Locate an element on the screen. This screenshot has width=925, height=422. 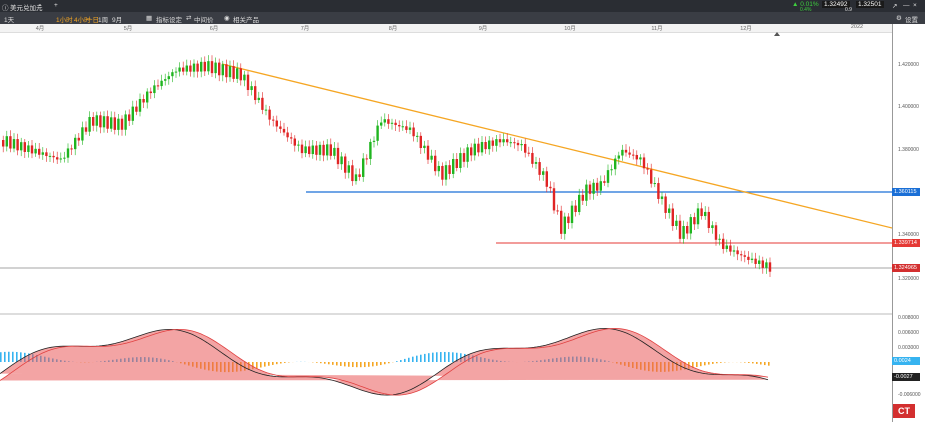
signal-line is located at coordinates (384, 361).